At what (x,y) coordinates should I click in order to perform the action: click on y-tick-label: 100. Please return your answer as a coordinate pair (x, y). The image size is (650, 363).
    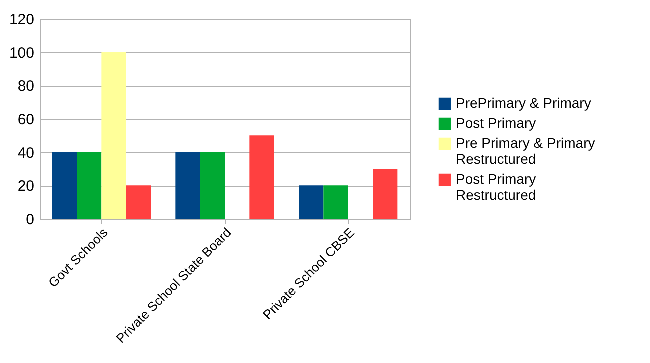
    Looking at the image, I should click on (21, 53).